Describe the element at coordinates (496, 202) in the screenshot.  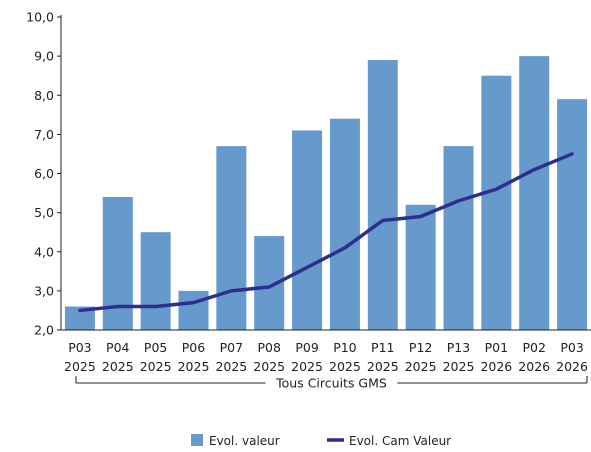
I see `bar-p01-2026` at that location.